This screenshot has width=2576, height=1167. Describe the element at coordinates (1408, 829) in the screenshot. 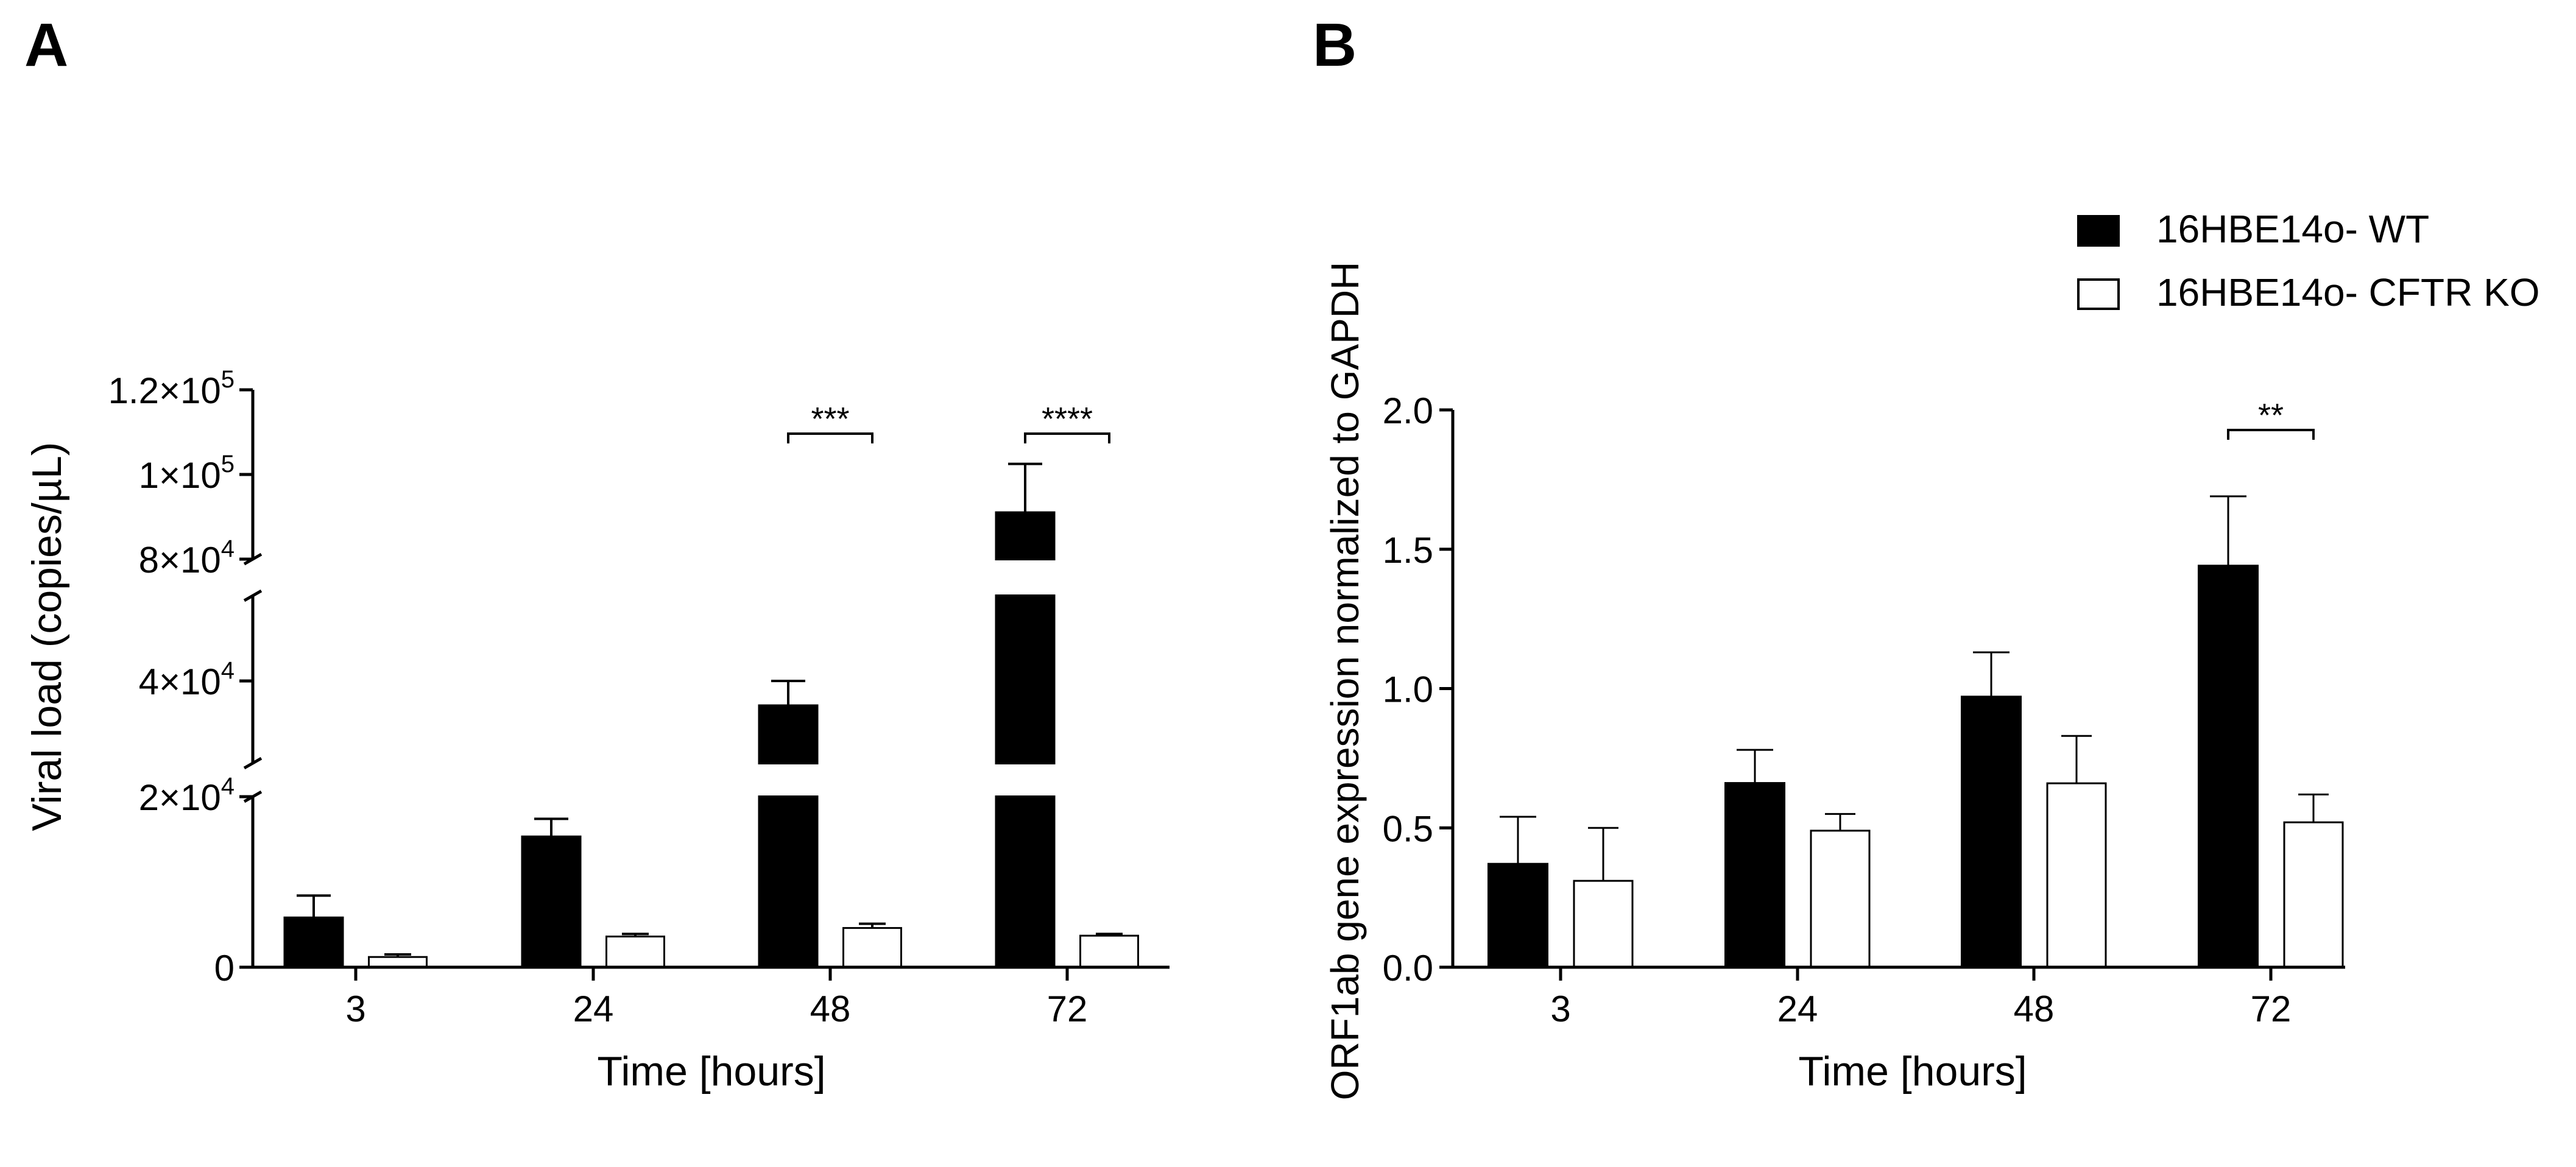

I see `chart-b-ytick-label: 0.5` at that location.